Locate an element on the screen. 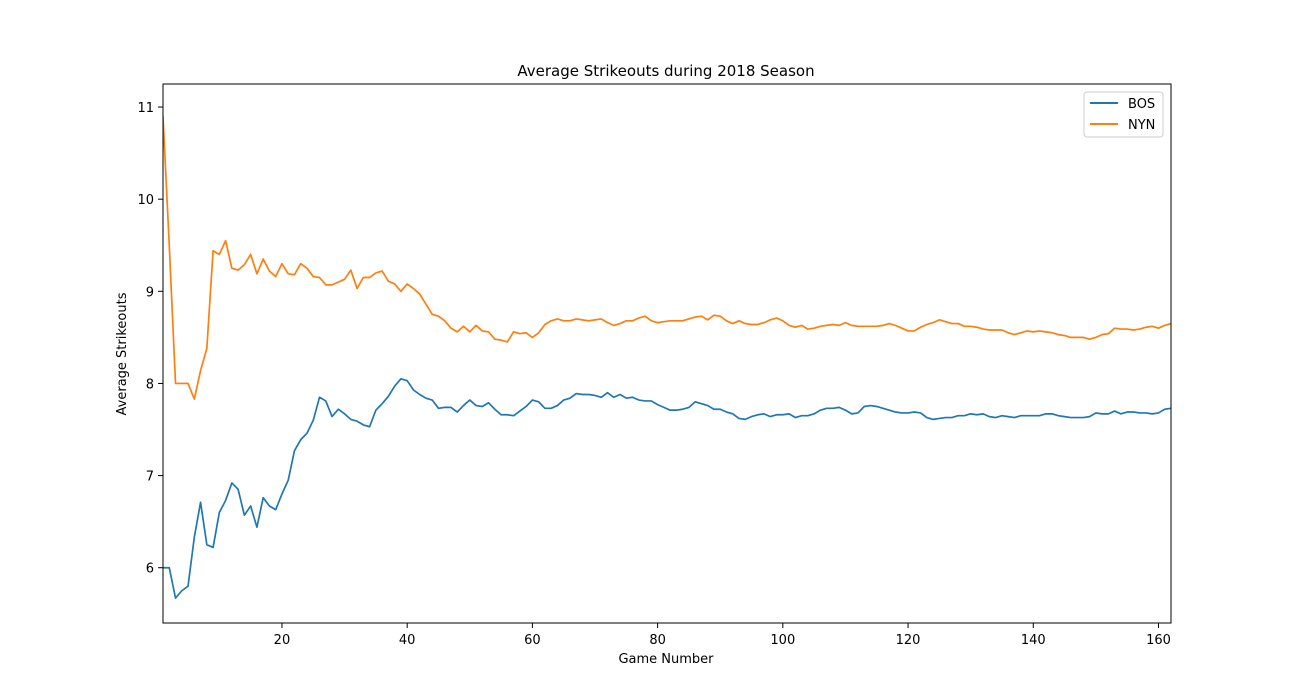 The height and width of the screenshot is (700, 1300). y-tick-label: 7 is located at coordinates (150, 477).